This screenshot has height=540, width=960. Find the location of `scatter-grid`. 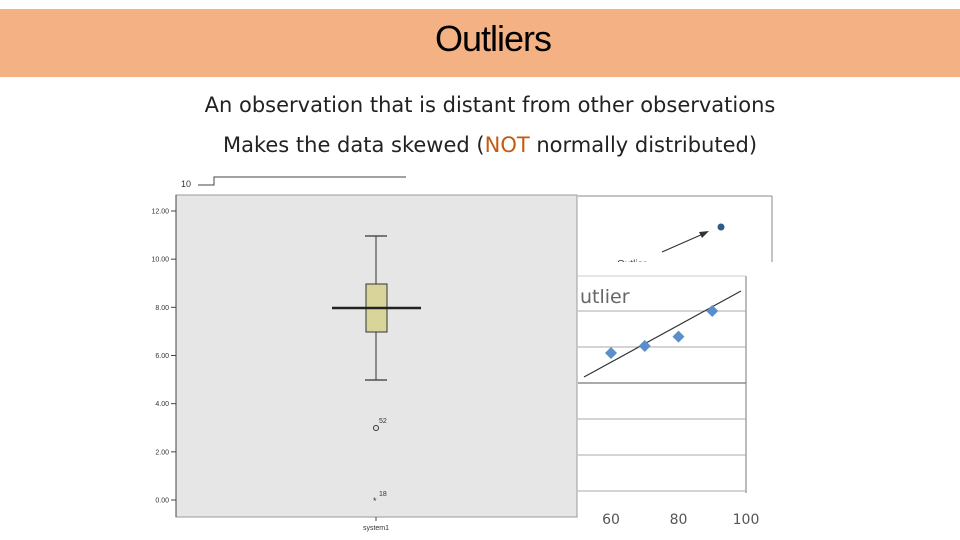

scatter-grid is located at coordinates (662, 401).